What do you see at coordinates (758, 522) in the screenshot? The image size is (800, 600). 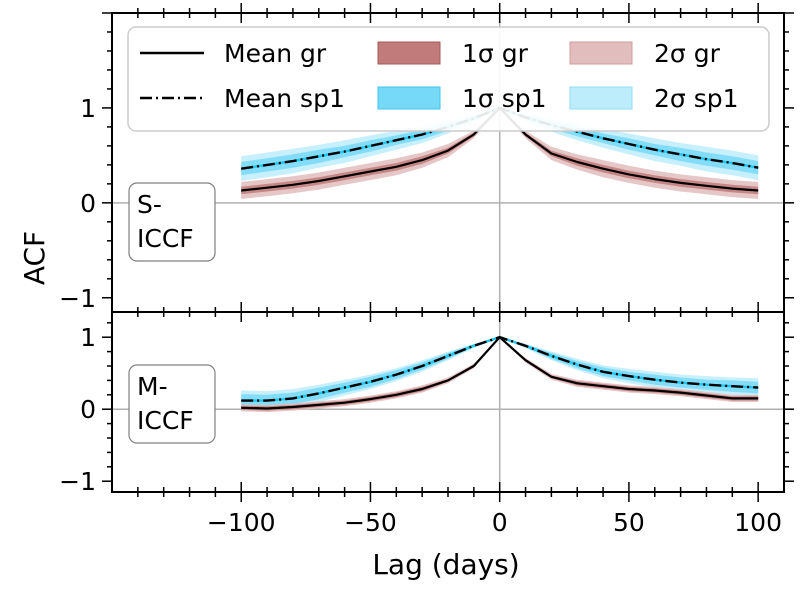 I see `x-tick-label: 100` at bounding box center [758, 522].